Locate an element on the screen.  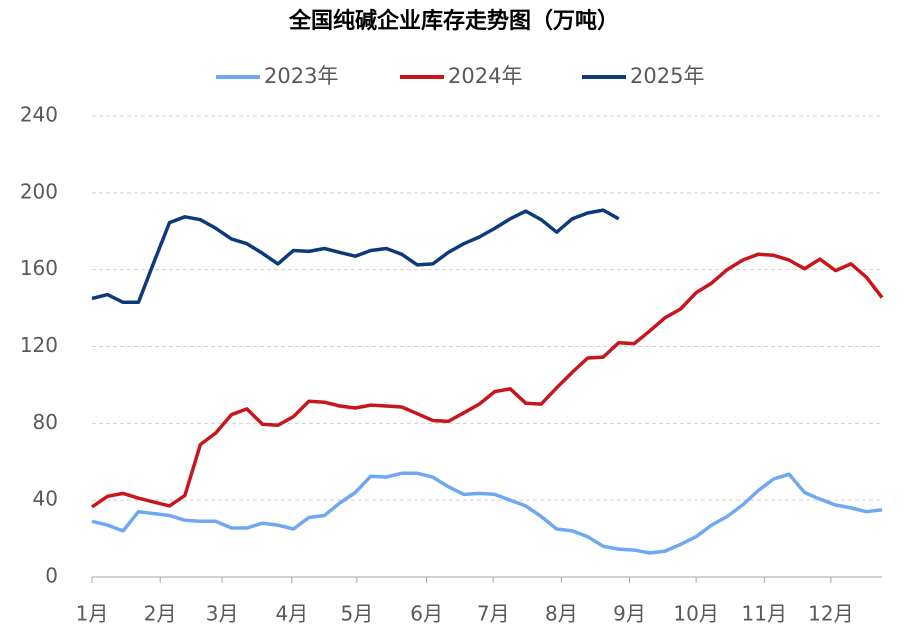
y-tick-label: 40 is located at coordinates (45, 499).